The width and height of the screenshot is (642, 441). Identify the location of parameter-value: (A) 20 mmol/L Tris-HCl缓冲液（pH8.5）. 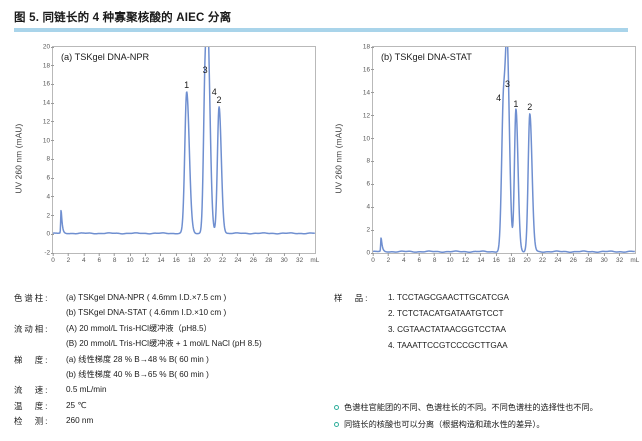
(139, 328).